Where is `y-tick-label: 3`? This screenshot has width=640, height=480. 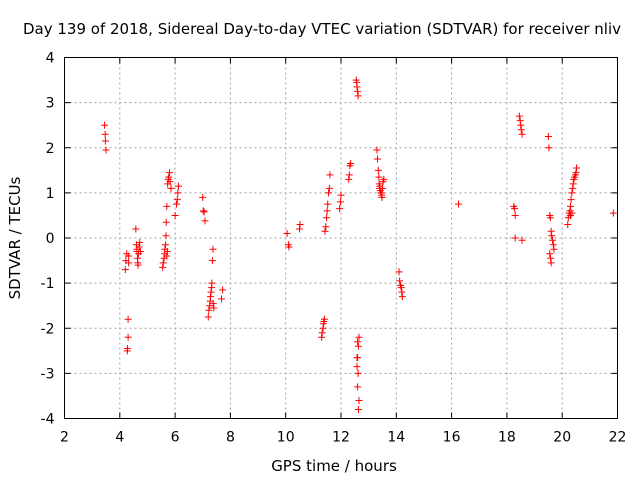
y-tick-label: 3 is located at coordinates (50, 104).